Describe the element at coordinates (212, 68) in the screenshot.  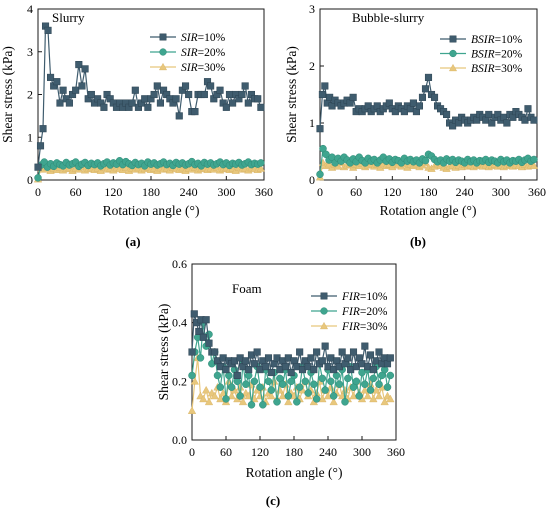
I see `legend-entry-value: =30%` at that location.